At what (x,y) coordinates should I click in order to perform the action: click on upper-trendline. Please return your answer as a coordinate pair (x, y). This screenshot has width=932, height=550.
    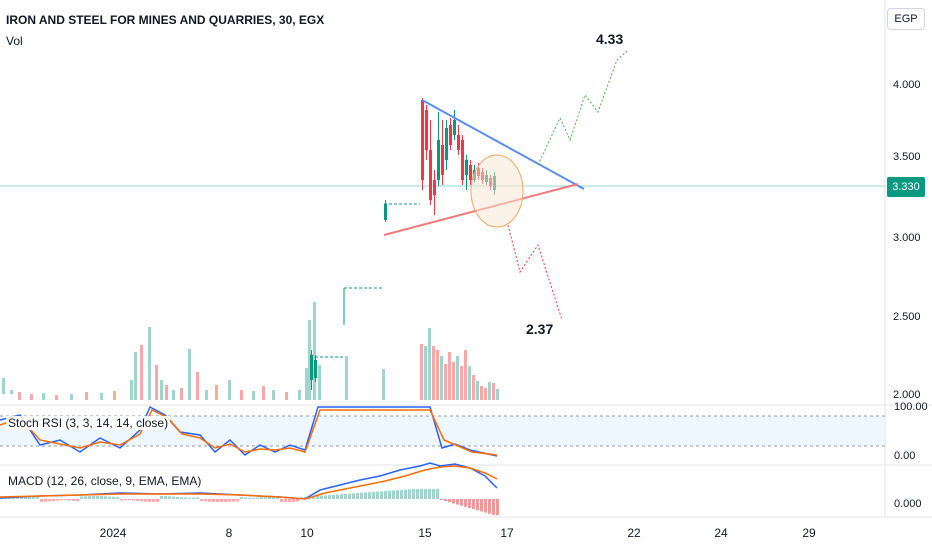
    Looking at the image, I should click on (503, 144).